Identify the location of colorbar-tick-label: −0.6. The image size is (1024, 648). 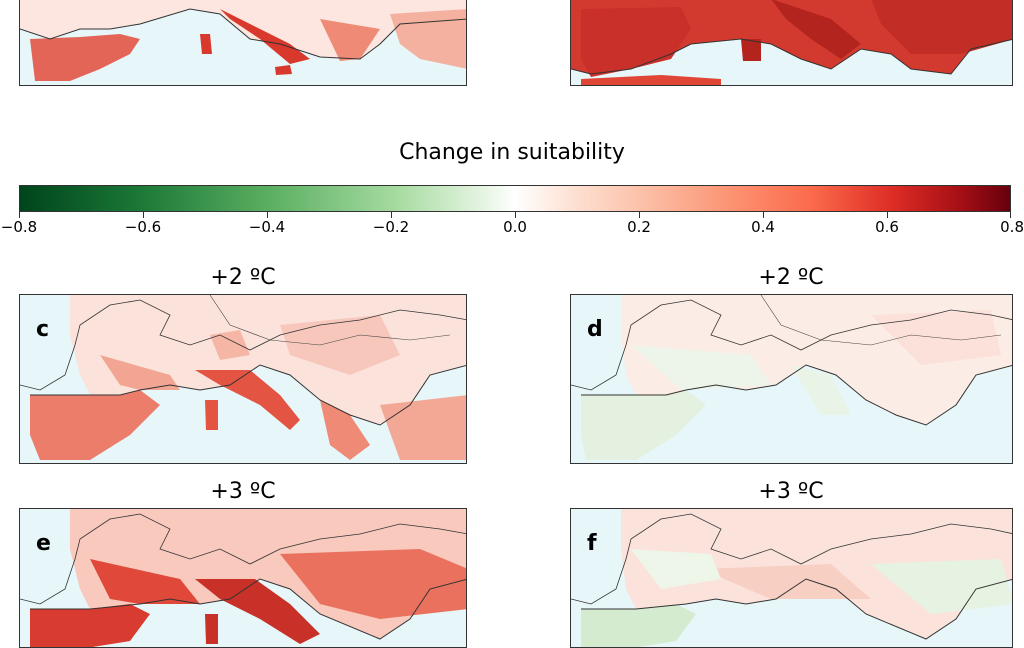
(143, 227).